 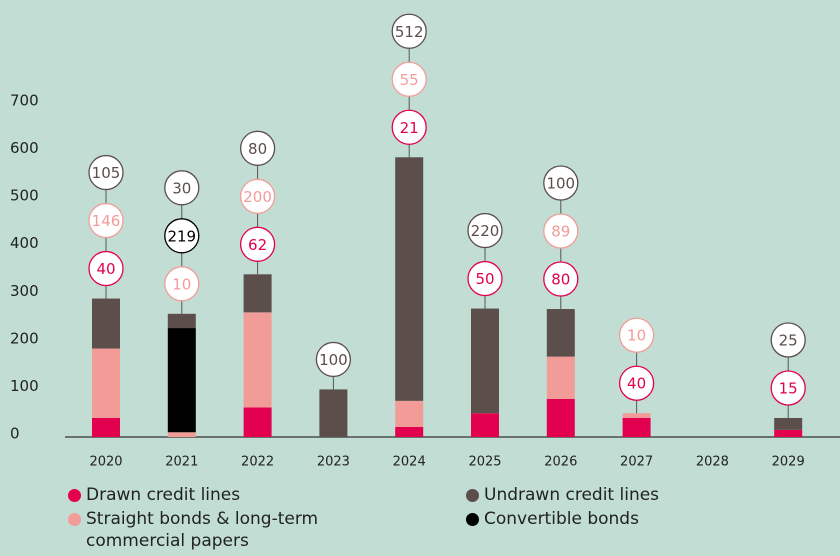 I want to click on data-label: 25, so click(x=788, y=340).